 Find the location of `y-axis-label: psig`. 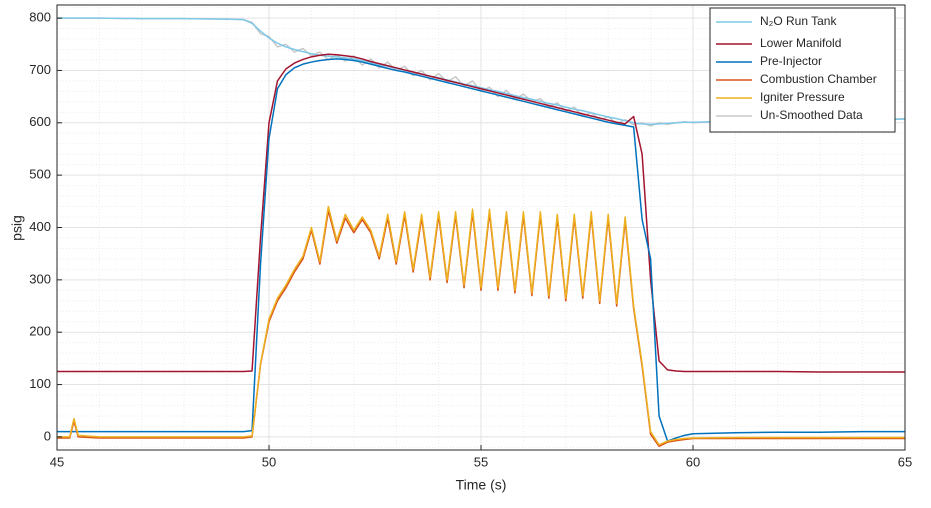

y-axis-label: psig is located at coordinates (17, 228).